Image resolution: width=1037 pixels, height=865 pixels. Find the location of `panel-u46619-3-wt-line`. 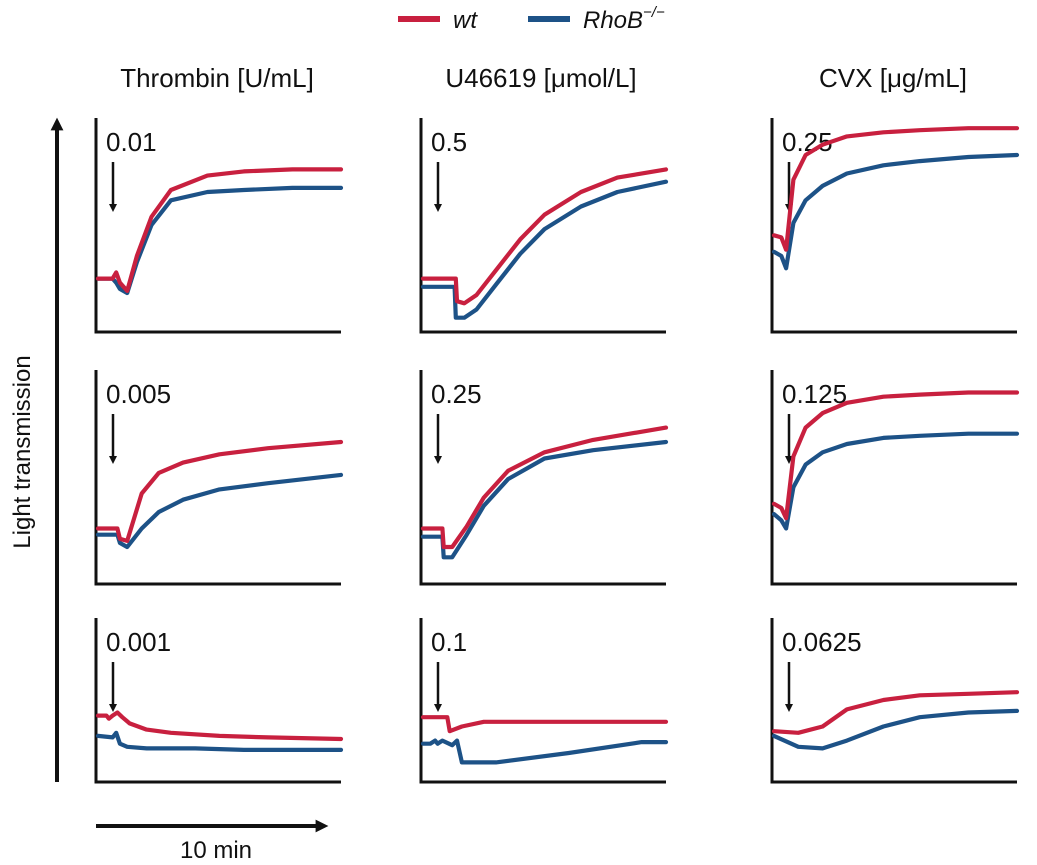

panel-u46619-3-wt-line is located at coordinates (544, 724).